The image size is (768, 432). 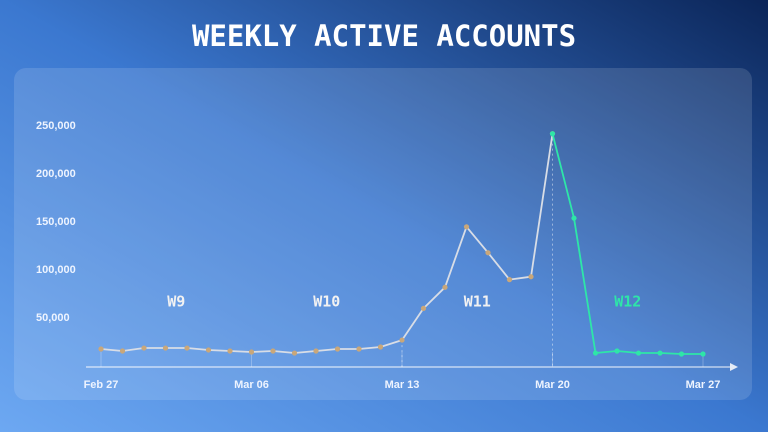 I want to click on week-label: W9, so click(x=176, y=302).